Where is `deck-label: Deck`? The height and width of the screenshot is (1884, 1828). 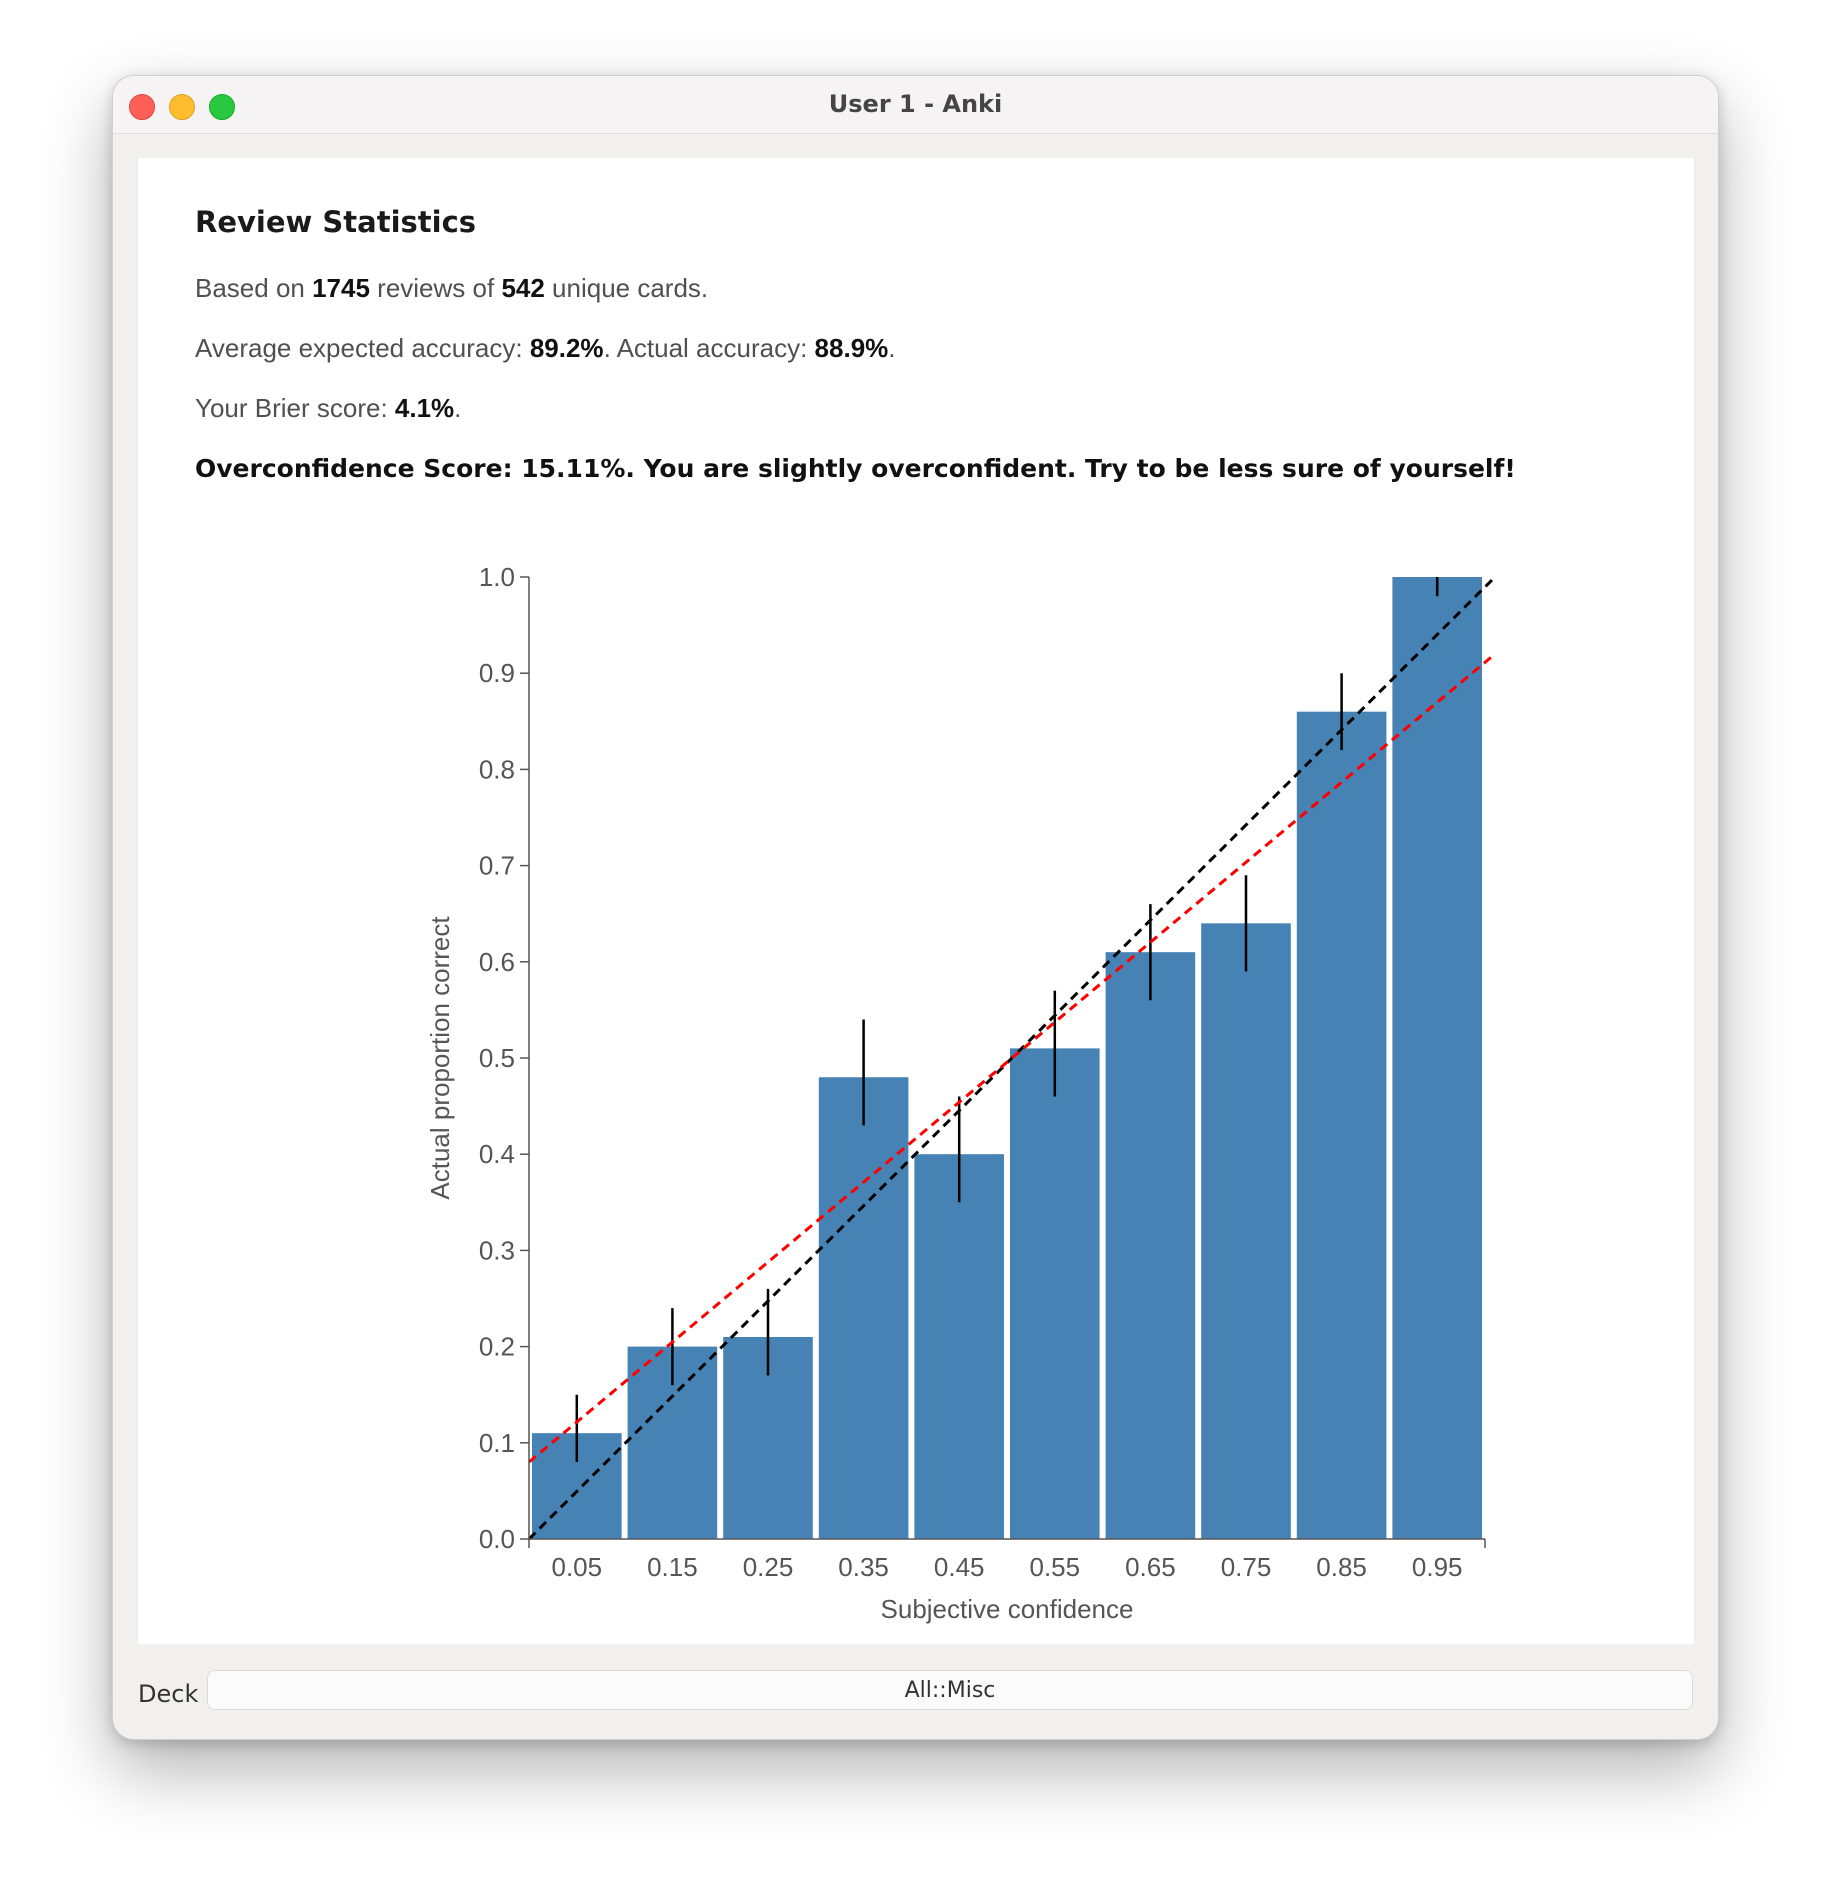 deck-label: Deck is located at coordinates (168, 1694).